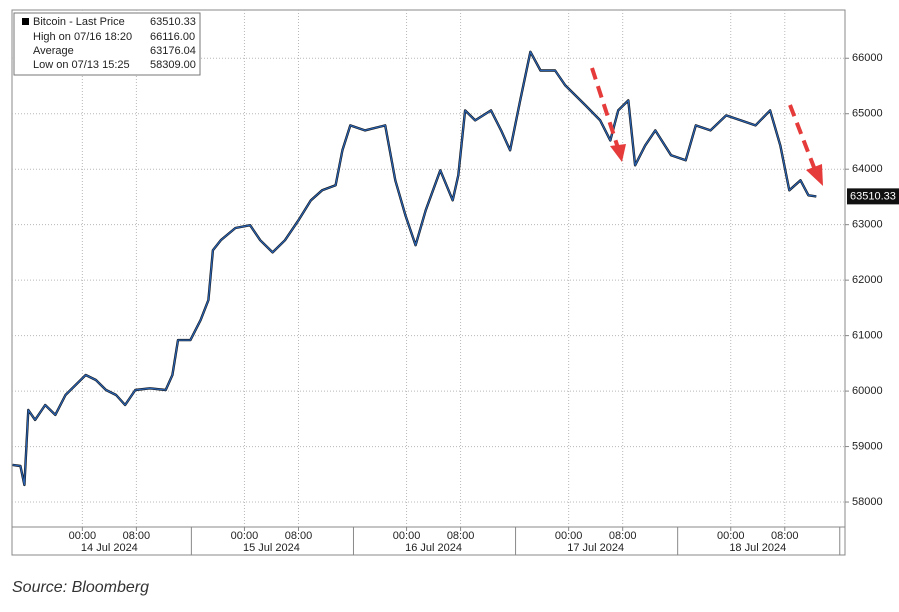 This screenshot has height=612, width=899. I want to click on last-price-tag, so click(873, 196).